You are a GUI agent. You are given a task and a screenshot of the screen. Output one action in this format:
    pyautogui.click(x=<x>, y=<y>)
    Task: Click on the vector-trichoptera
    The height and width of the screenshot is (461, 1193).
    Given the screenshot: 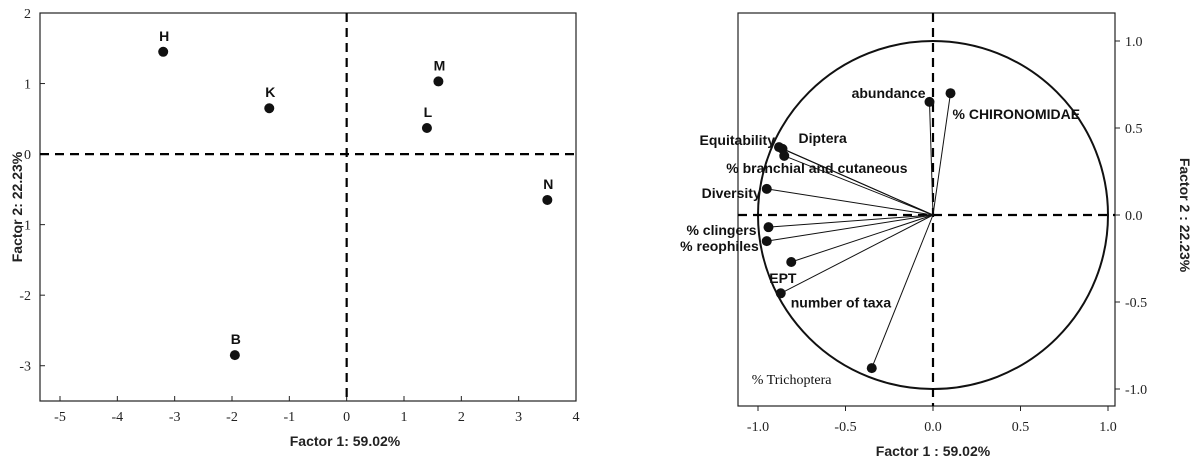 What is the action you would take?
    pyautogui.click(x=902, y=291)
    